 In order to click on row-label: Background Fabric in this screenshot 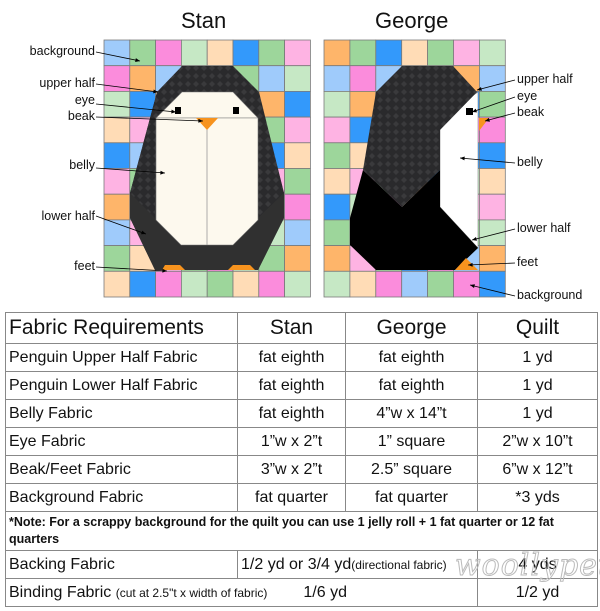, I will do `click(121, 497)`.